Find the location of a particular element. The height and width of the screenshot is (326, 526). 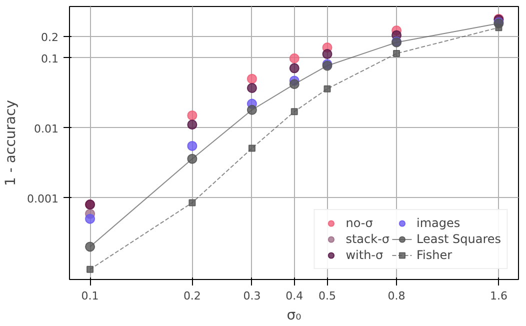

y-tick-label: 0.1 is located at coordinates (50, 59).